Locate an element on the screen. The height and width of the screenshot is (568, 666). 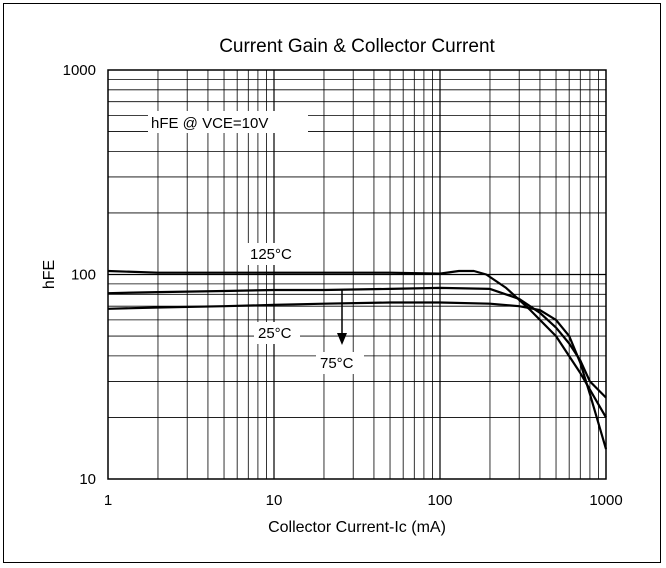
label-75-bg is located at coordinates (340, 363).